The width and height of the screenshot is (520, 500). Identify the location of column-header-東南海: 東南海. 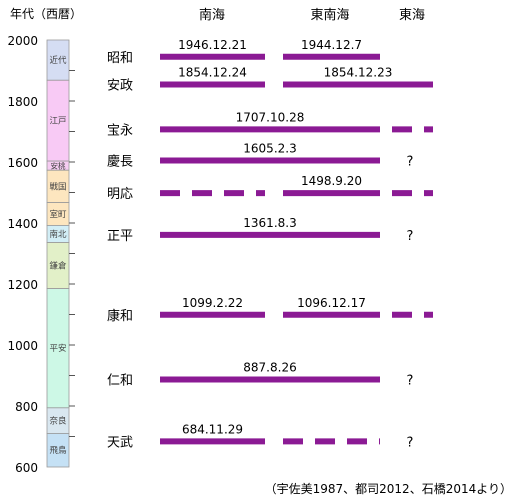
(329, 15).